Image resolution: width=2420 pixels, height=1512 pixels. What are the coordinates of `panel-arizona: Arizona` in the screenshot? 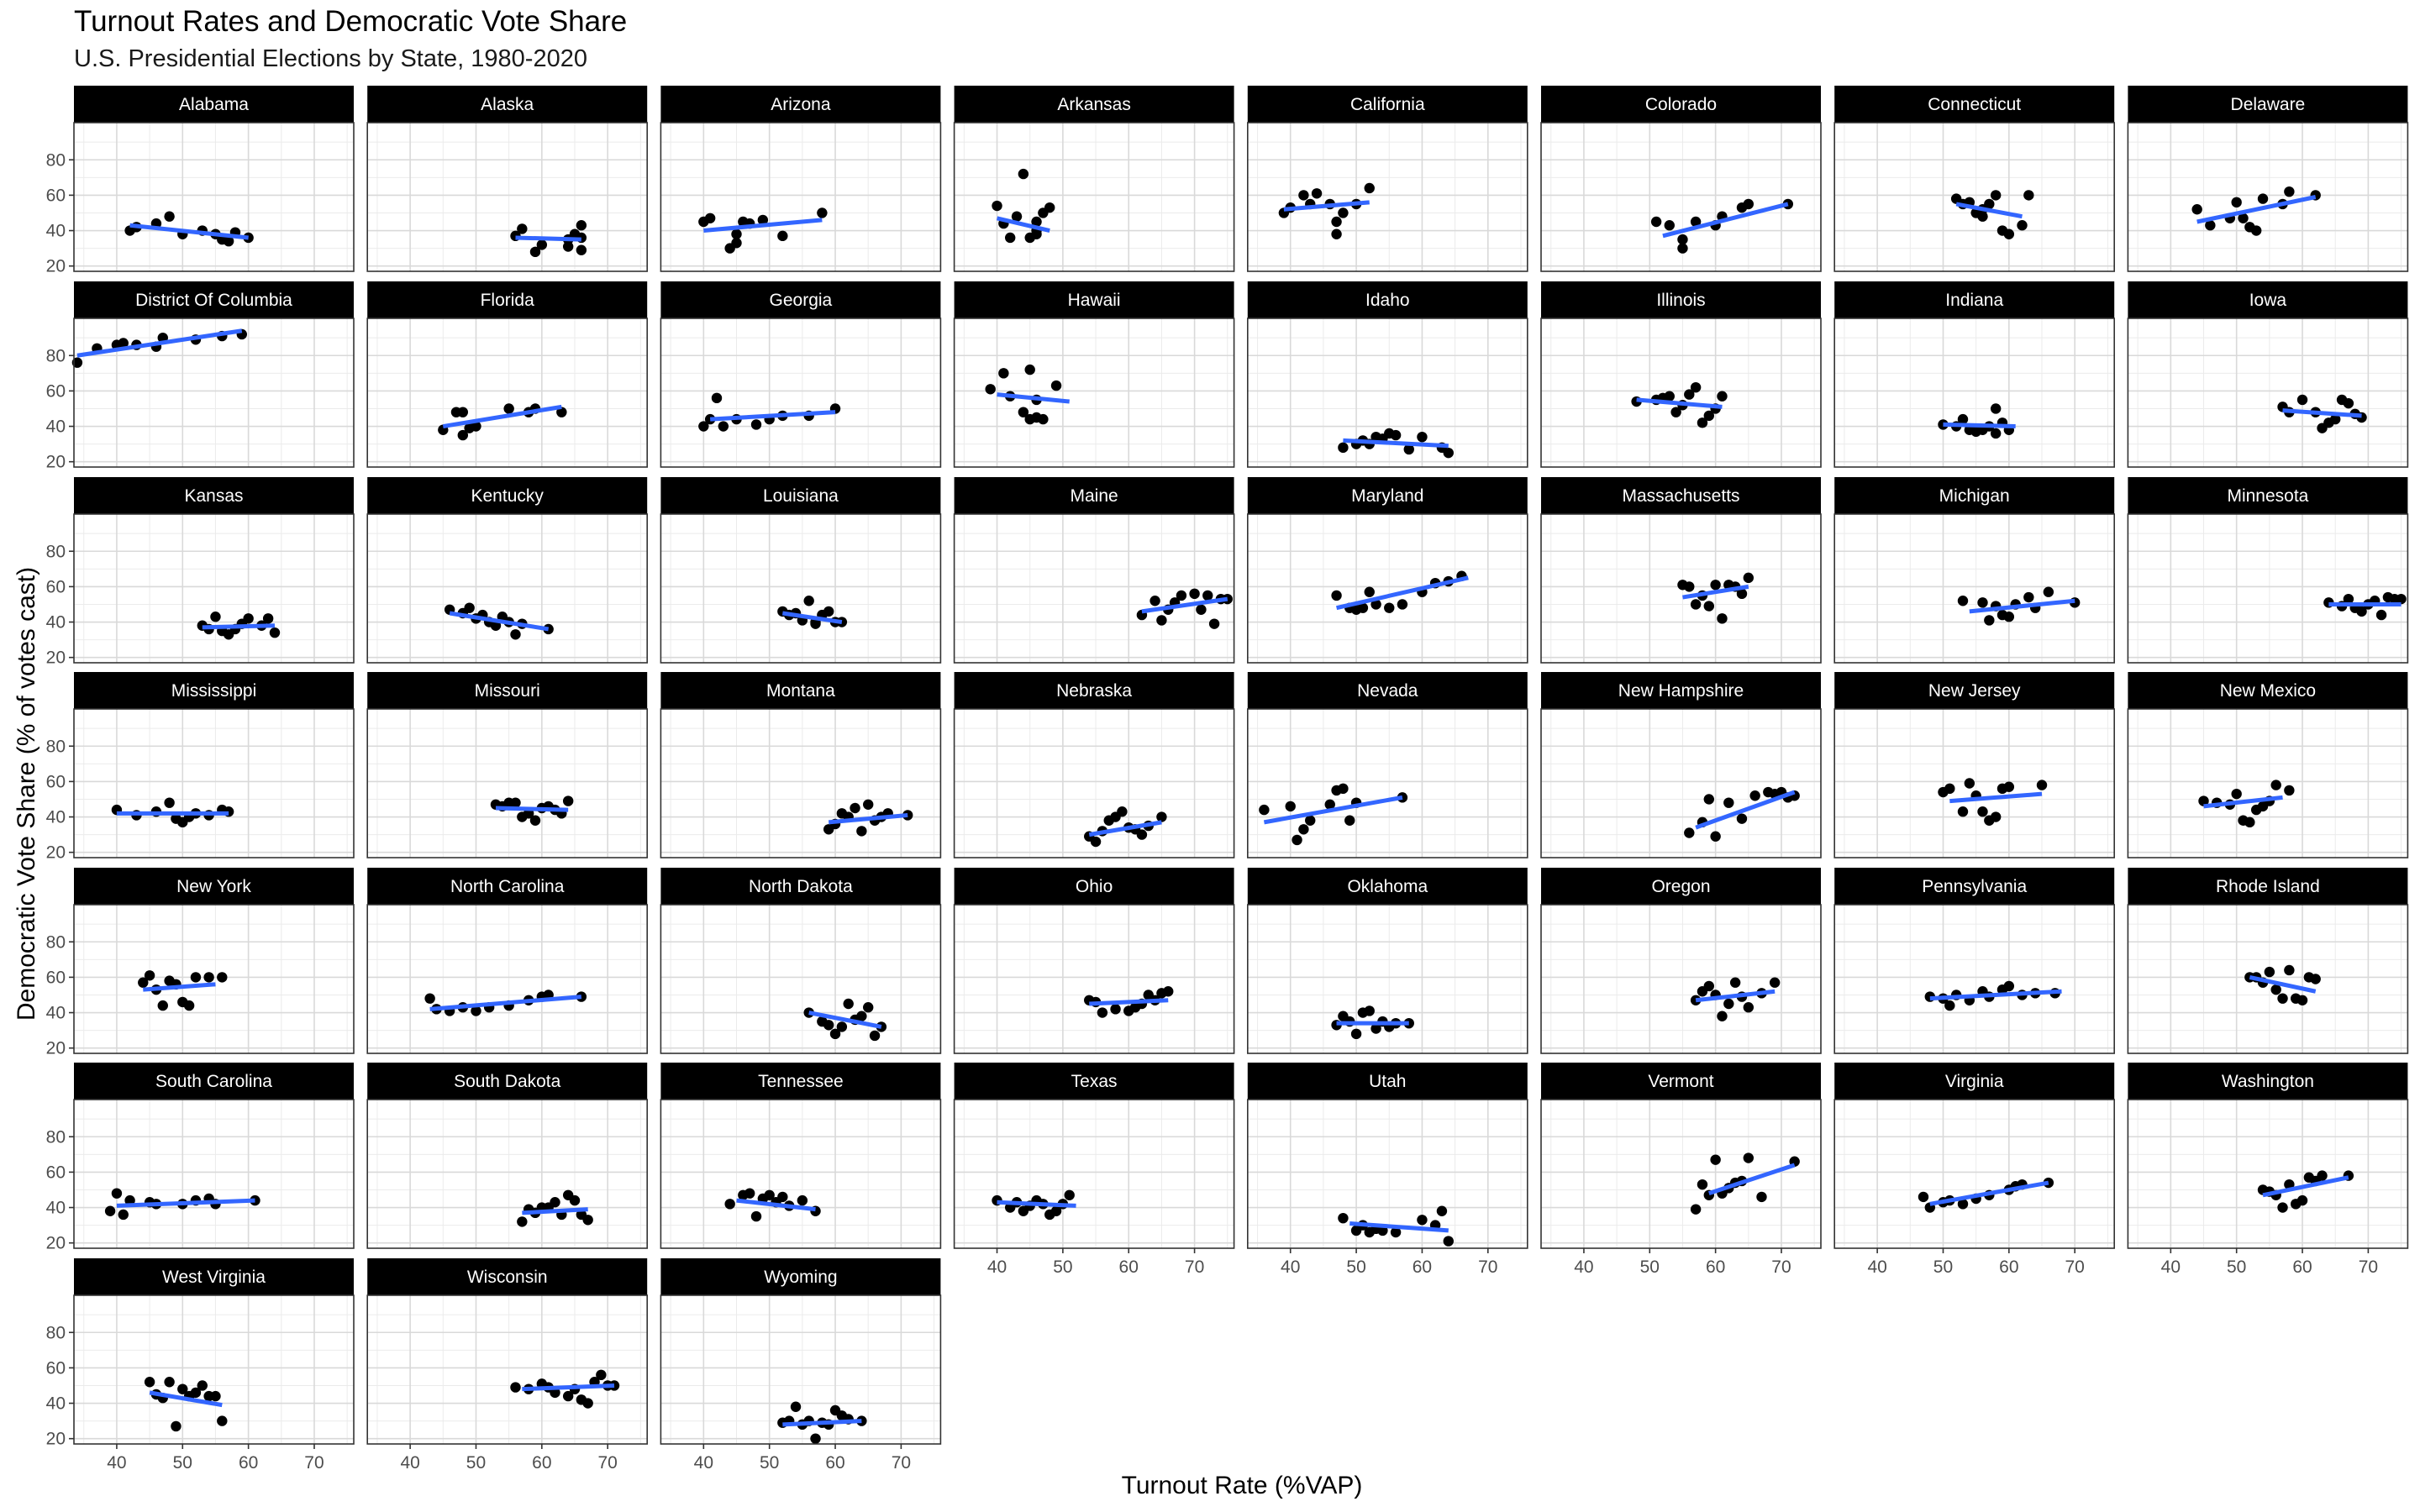 It's located at (801, 179).